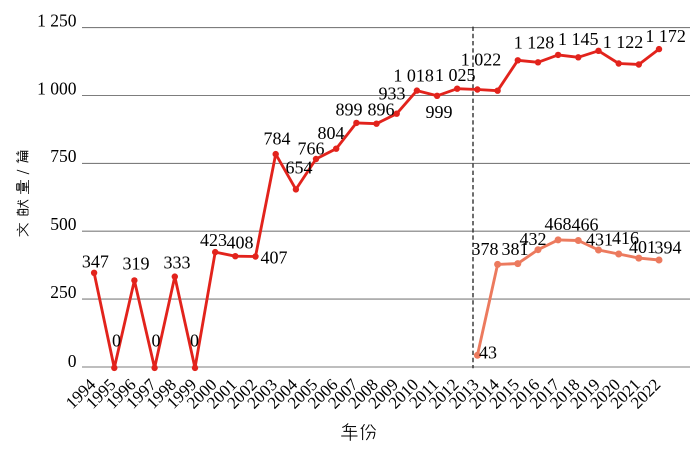 The height and width of the screenshot is (457, 700). I want to click on svg-text: 1 250, so click(57, 20).